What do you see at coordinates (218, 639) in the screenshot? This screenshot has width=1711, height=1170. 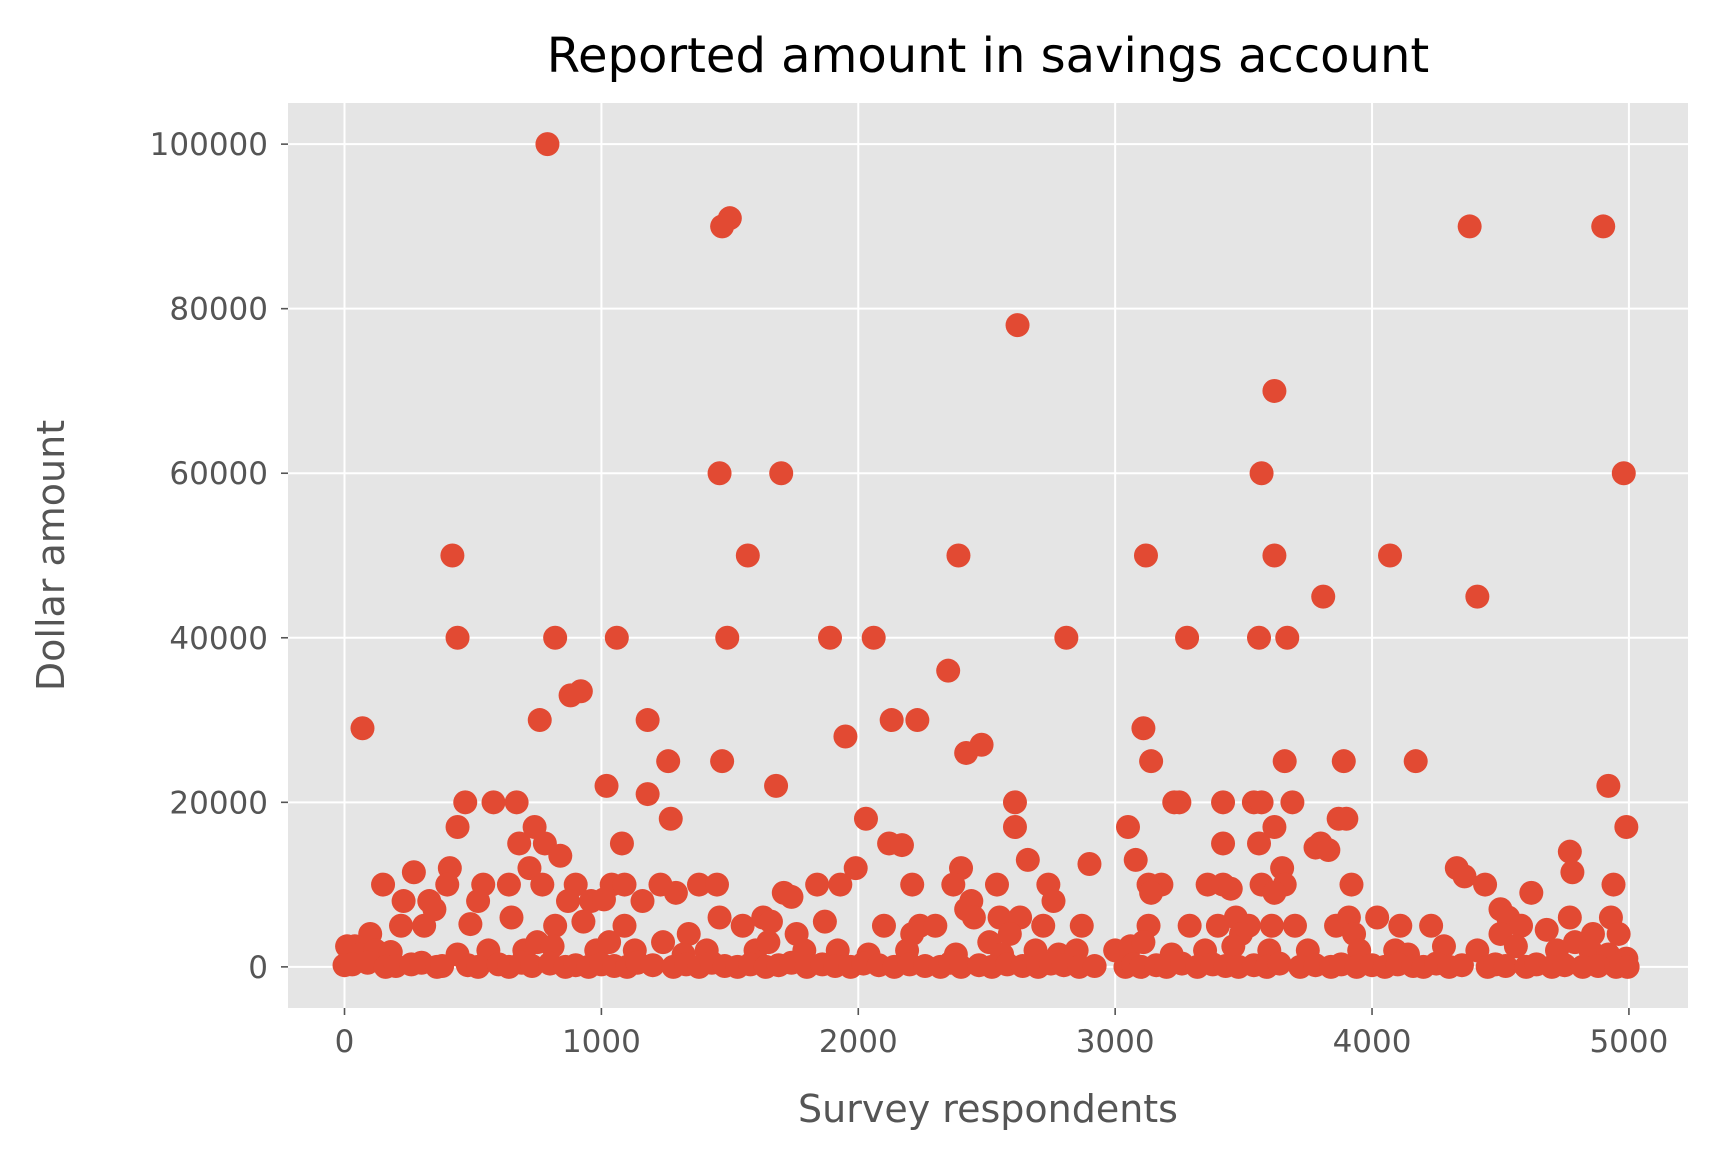 I see `y-tick-label: 40000` at bounding box center [218, 639].